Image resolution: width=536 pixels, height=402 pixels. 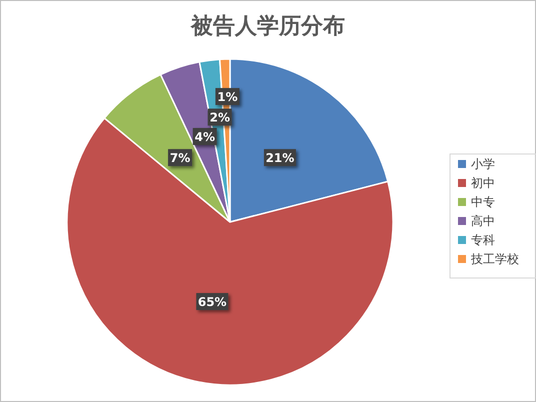 I want to click on legend-label: 初中, so click(x=483, y=183).